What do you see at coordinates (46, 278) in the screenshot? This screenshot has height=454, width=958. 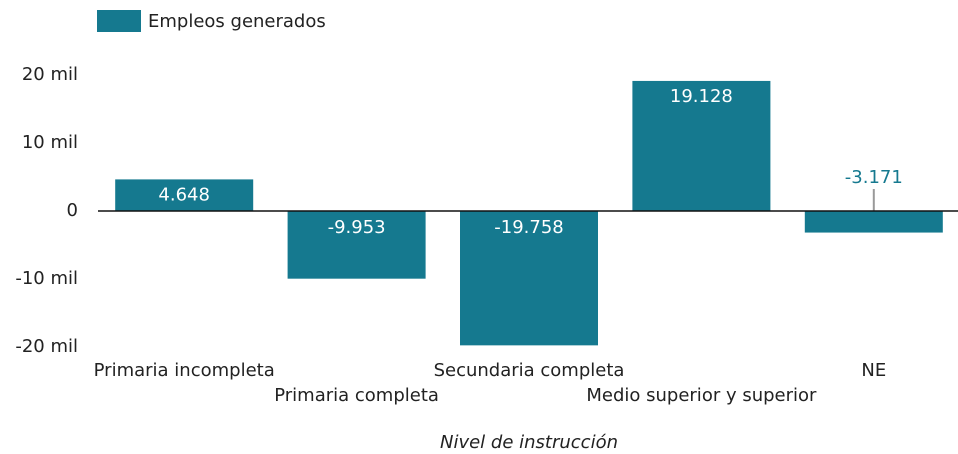 I see `y-tick-label: -10 mil` at bounding box center [46, 278].